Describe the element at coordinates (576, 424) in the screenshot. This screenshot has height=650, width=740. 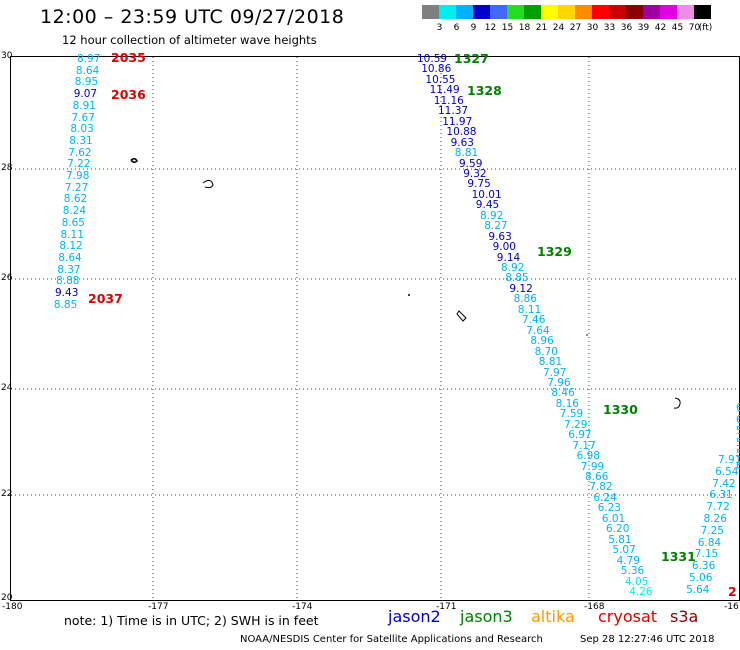
I see `wave-height-label: 7.29` at that location.